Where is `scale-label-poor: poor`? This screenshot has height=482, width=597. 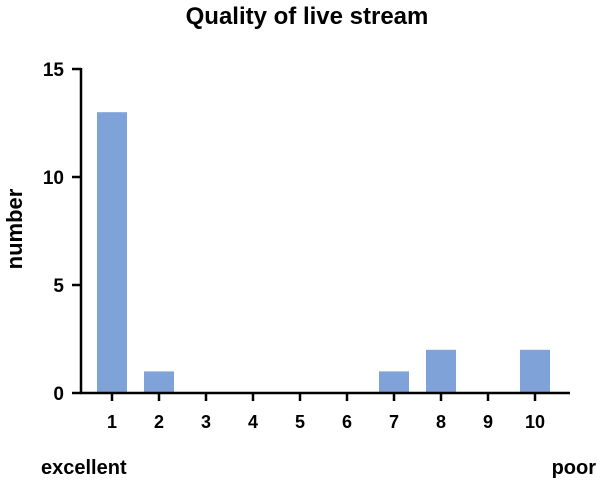
scale-label-poor: poor is located at coordinates (574, 468).